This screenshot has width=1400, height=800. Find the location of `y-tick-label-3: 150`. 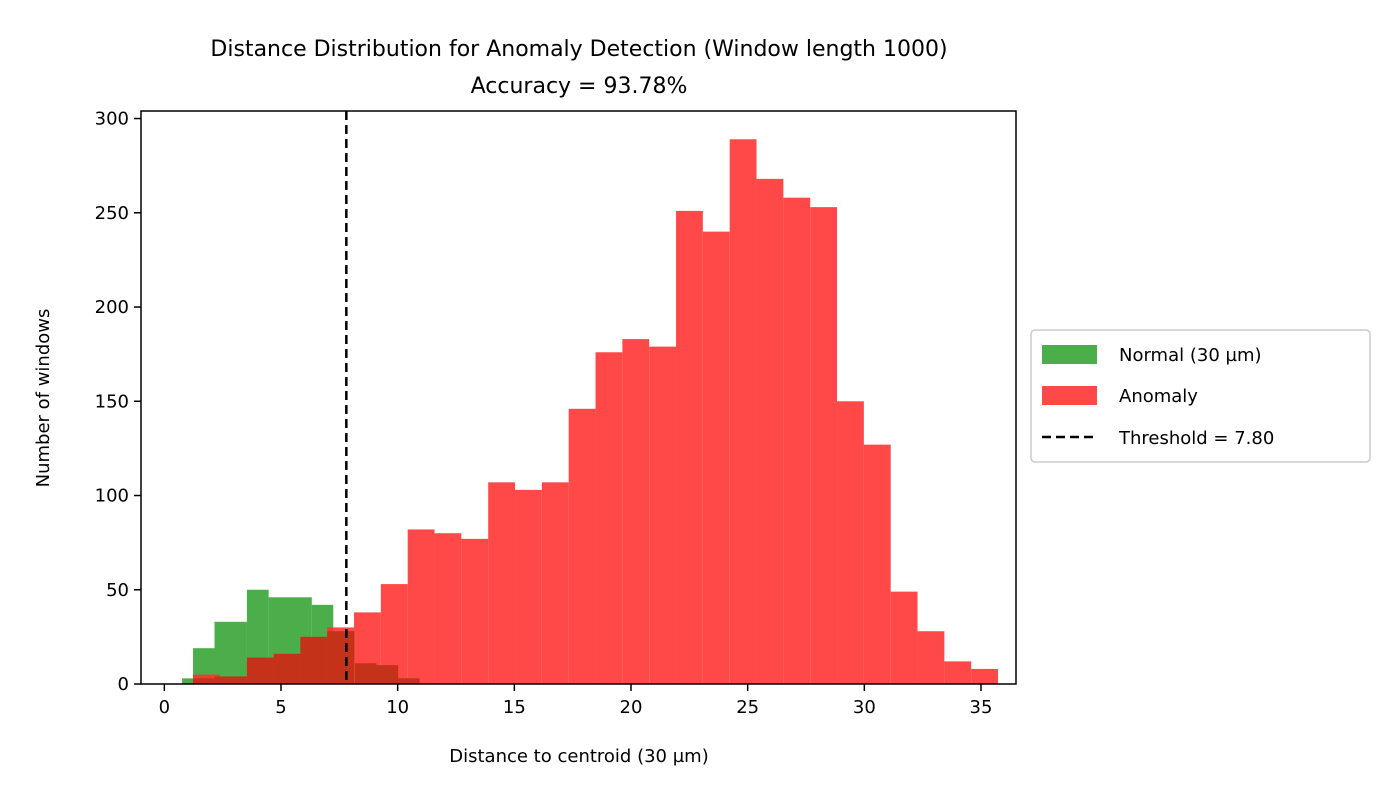

y-tick-label-3: 150 is located at coordinates (112, 401).